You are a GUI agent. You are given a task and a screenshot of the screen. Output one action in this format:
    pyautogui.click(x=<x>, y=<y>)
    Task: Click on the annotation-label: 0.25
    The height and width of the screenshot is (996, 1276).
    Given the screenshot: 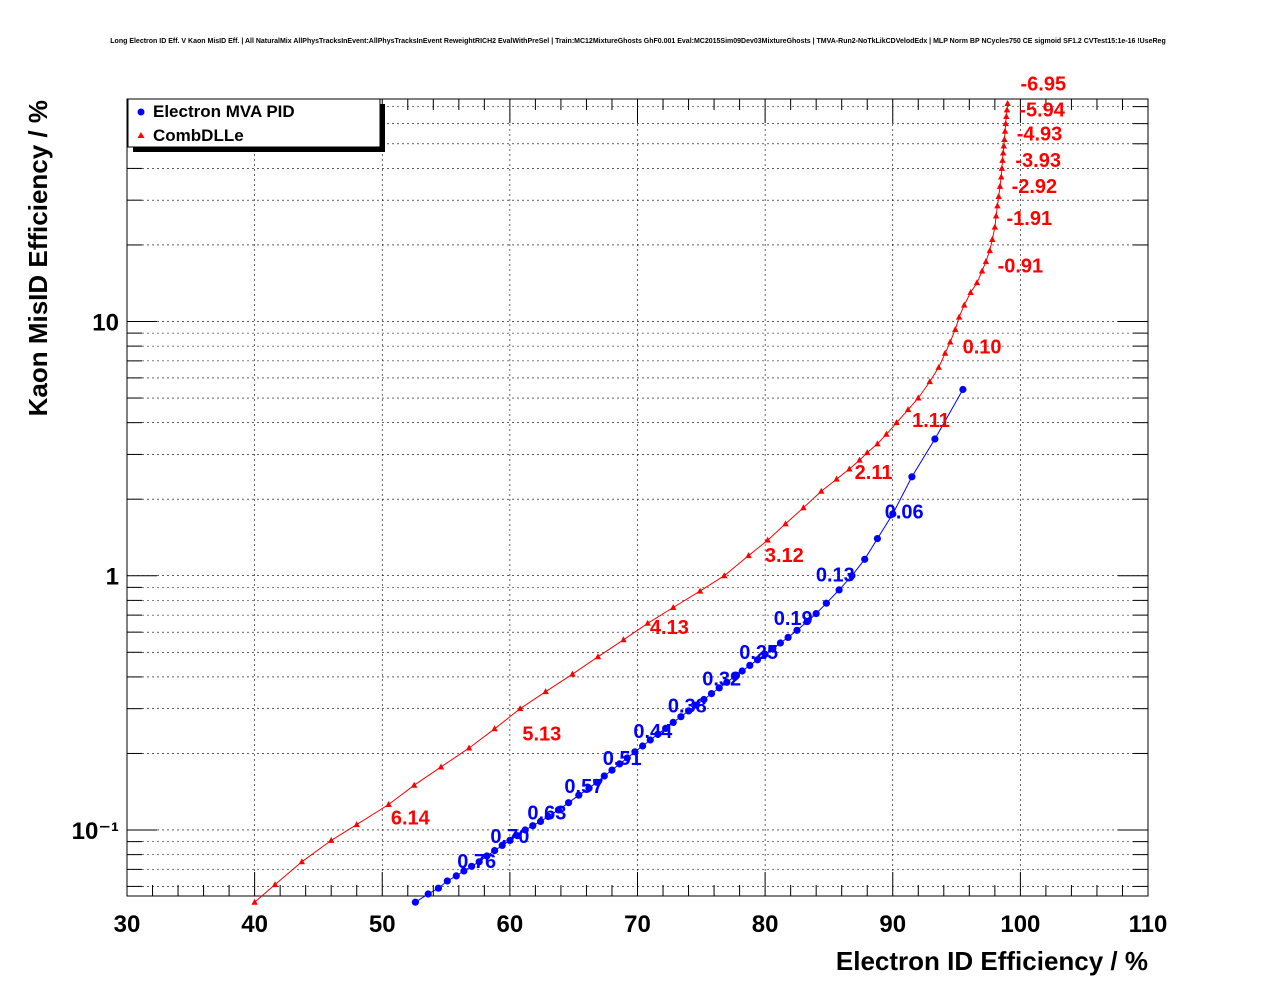 What is the action you would take?
    pyautogui.click(x=758, y=653)
    